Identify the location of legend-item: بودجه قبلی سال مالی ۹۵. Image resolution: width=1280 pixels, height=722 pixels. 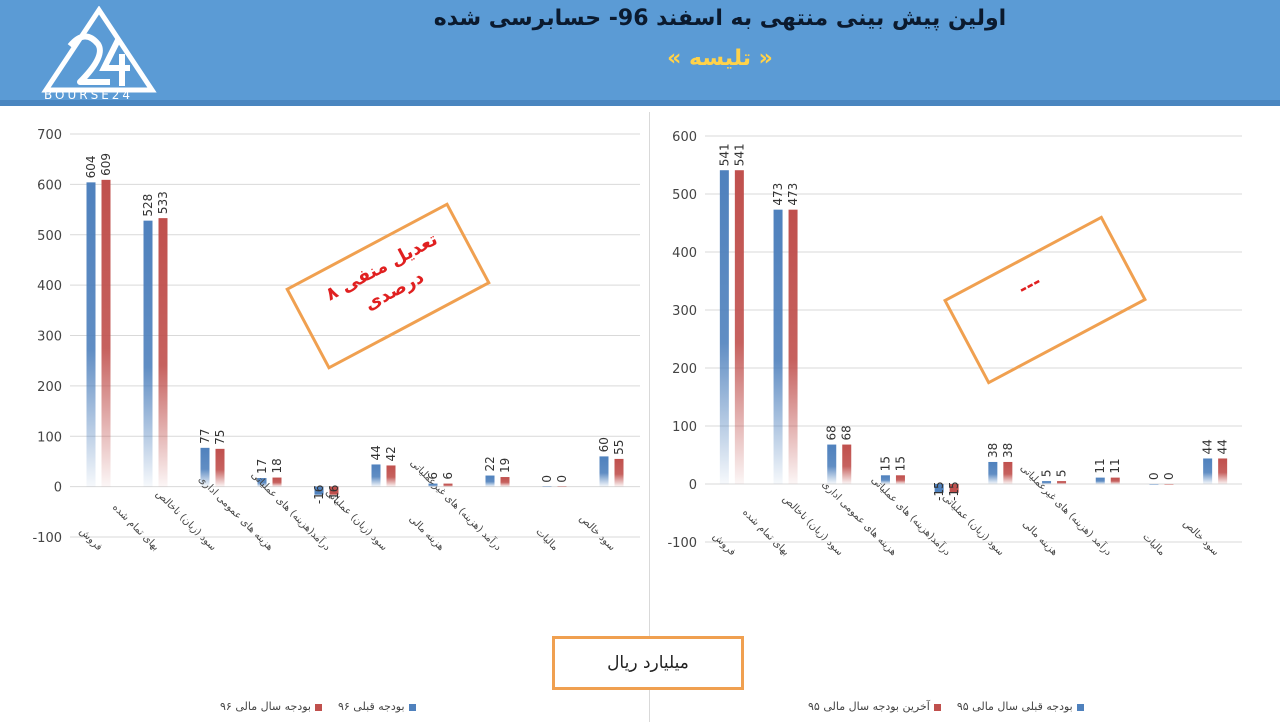
(1020, 706).